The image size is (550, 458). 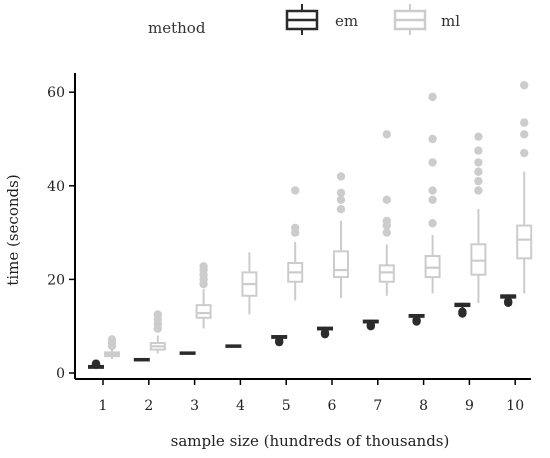 What do you see at coordinates (410, 19) in the screenshot?
I see `legend-key-ml` at bounding box center [410, 19].